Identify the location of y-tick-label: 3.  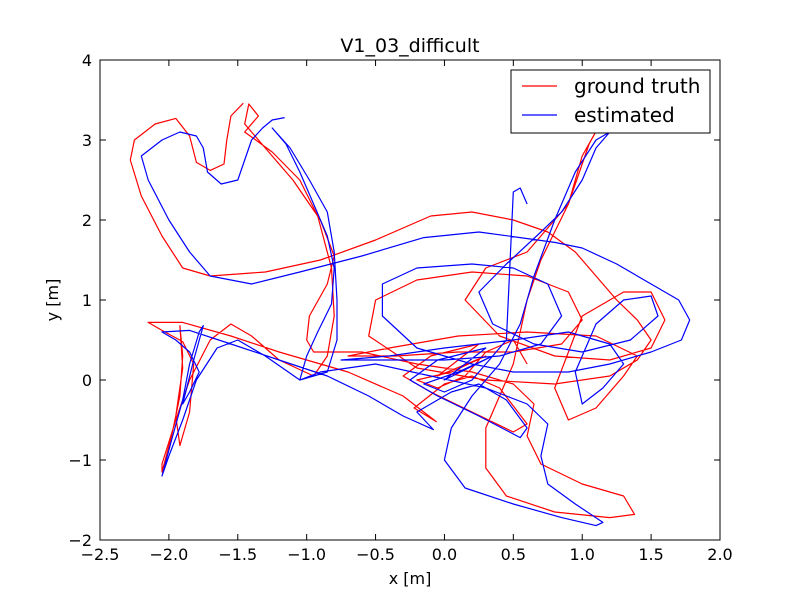
(87, 140).